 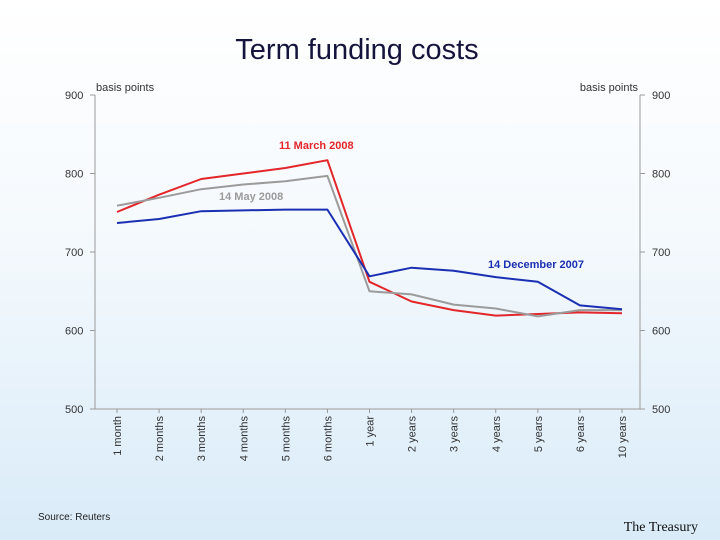 I want to click on page-title: Term funding costs, so click(x=357, y=50).